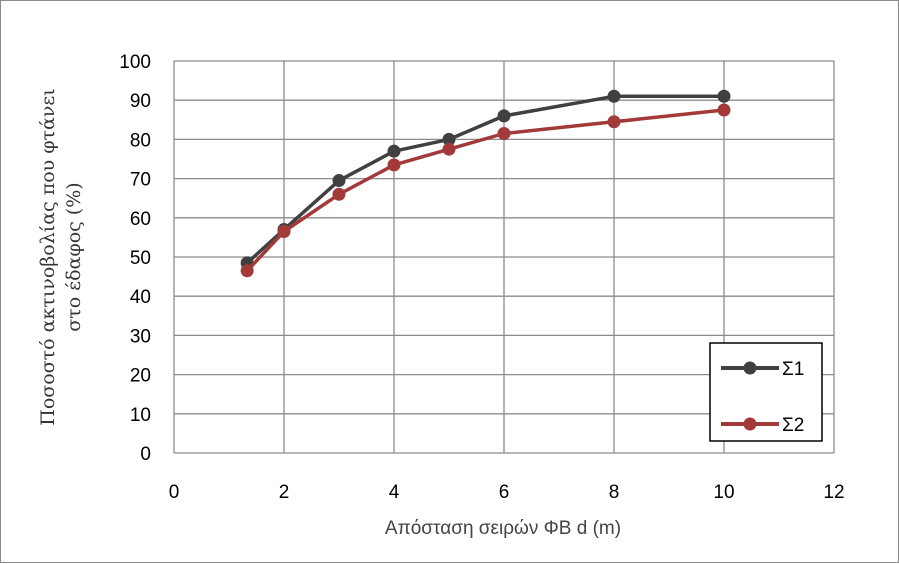 This screenshot has height=564, width=899. I want to click on x-axis-label: Απόσταση σειρών ΦΒ d (m), so click(503, 528).